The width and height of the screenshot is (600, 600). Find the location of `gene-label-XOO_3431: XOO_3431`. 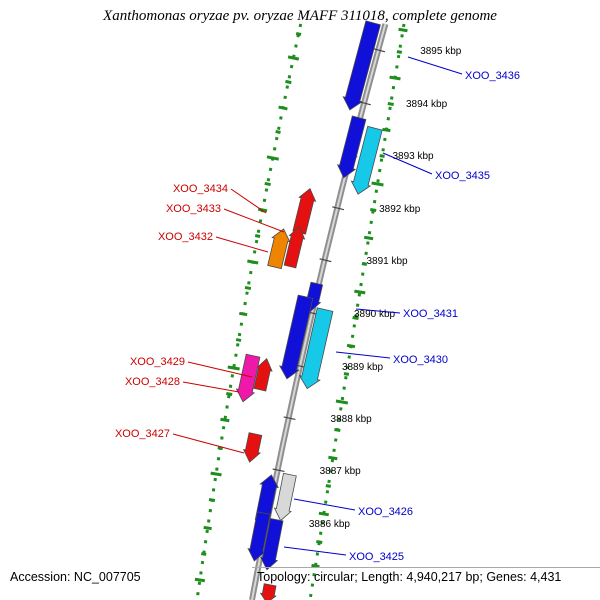

gene-label-XOO_3431: XOO_3431 is located at coordinates (430, 314).